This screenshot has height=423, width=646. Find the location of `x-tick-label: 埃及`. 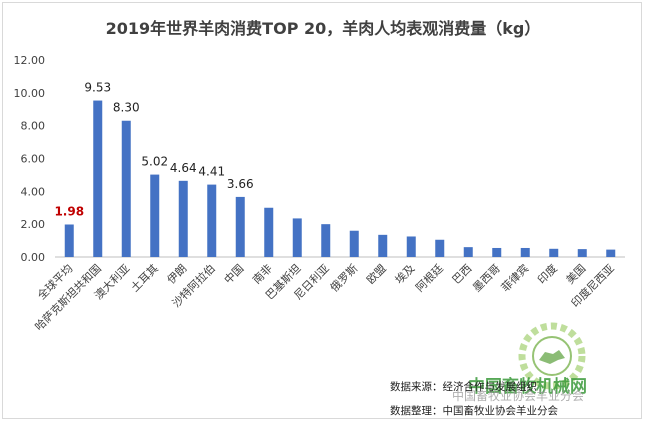

x-tick-label: 埃及 is located at coordinates (404, 273).